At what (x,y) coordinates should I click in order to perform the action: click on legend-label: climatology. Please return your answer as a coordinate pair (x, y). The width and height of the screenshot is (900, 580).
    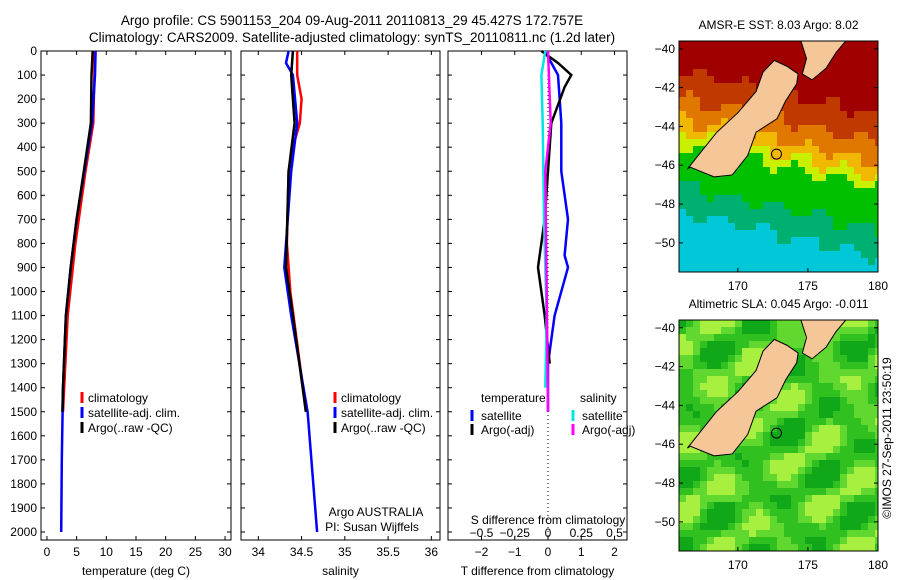
    Looking at the image, I should click on (118, 398).